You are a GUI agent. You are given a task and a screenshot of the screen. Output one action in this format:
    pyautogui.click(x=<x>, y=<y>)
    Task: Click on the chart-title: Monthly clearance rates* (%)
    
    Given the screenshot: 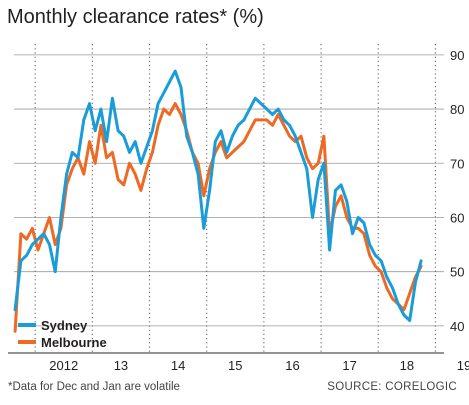 What is the action you would take?
    pyautogui.click(x=135, y=17)
    